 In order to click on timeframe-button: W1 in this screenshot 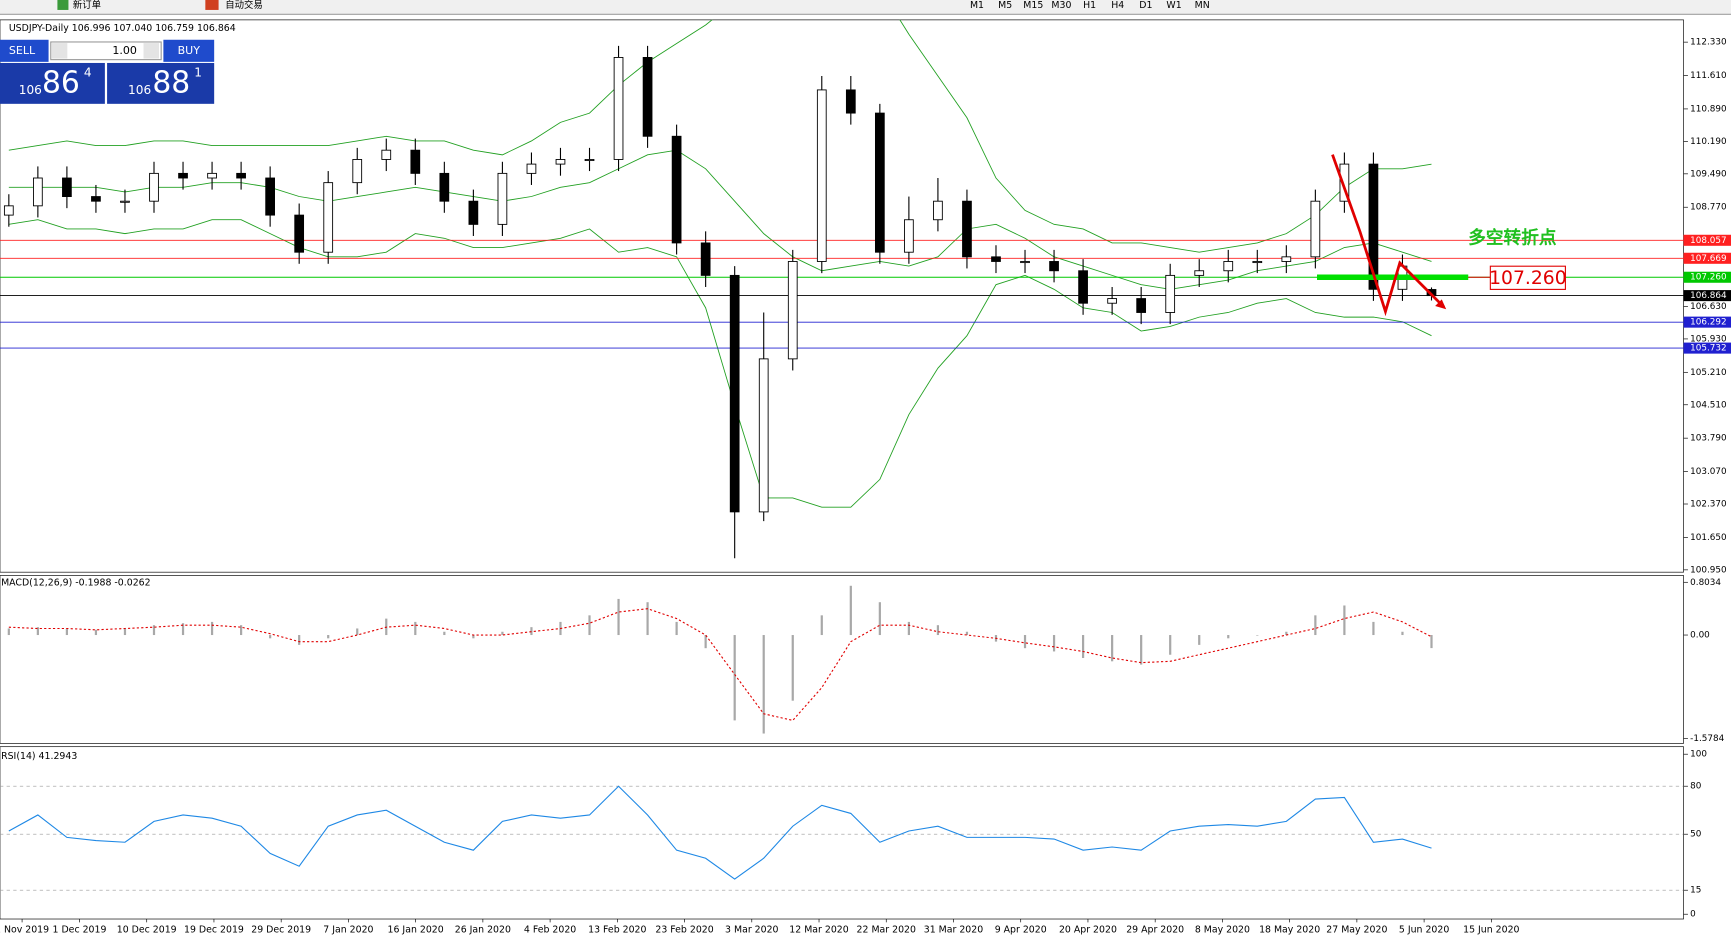, I will do `click(1173, 5)`.